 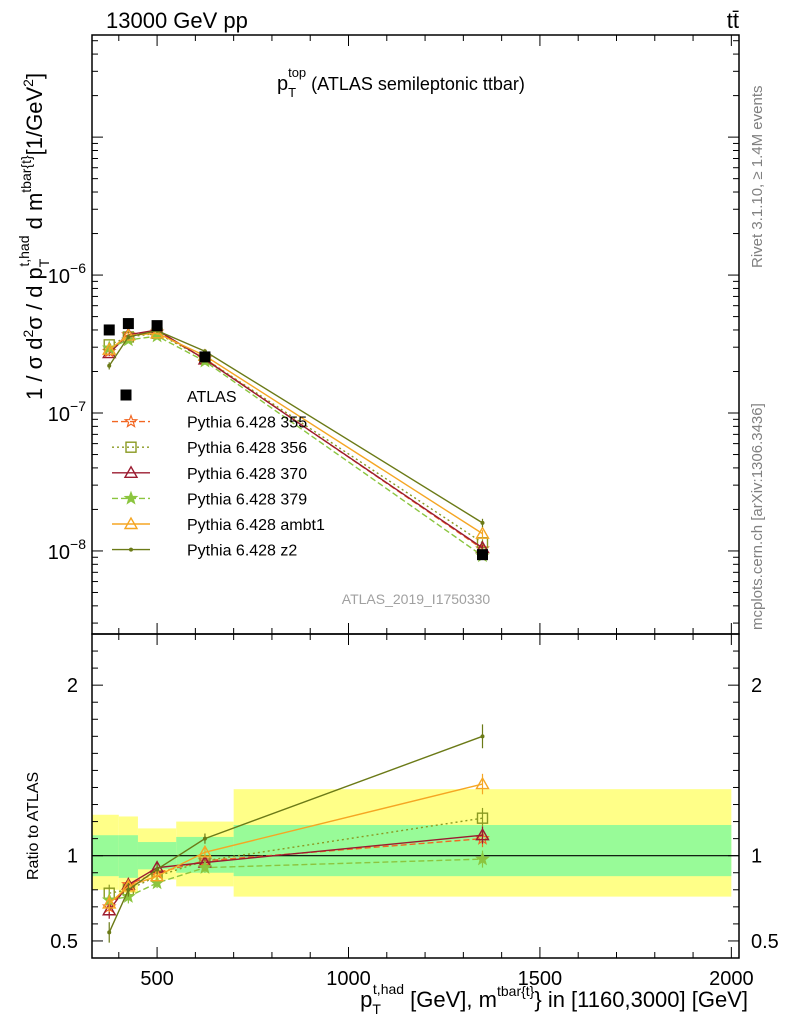 I want to click on legend-marker-atlas, so click(x=126, y=395).